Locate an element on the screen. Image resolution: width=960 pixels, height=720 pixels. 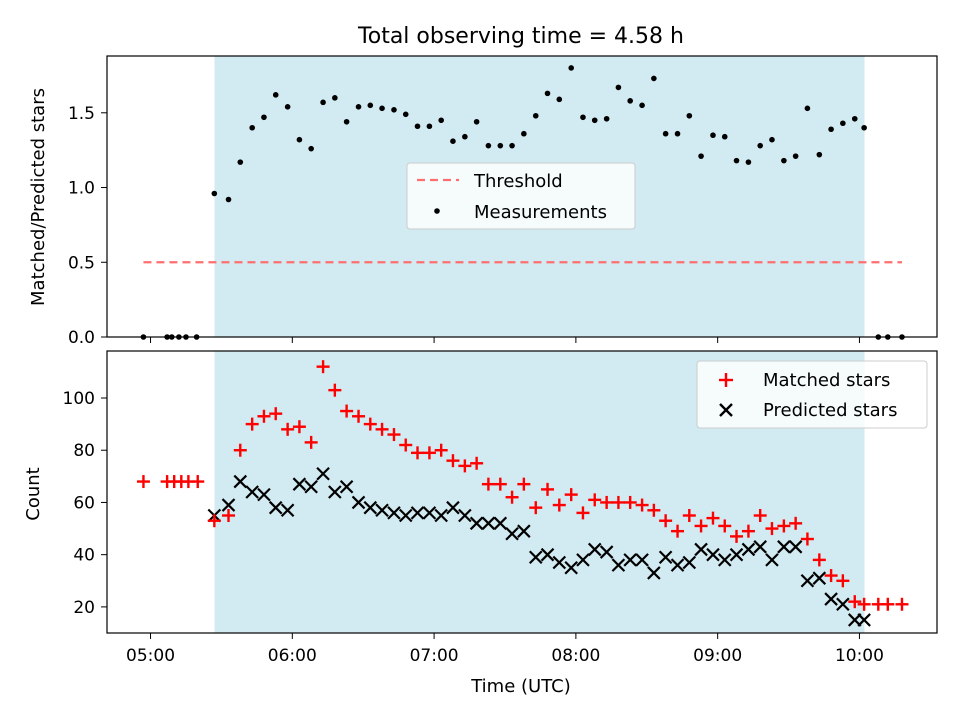
x-tick-label: 05:00 is located at coordinates (150, 656).